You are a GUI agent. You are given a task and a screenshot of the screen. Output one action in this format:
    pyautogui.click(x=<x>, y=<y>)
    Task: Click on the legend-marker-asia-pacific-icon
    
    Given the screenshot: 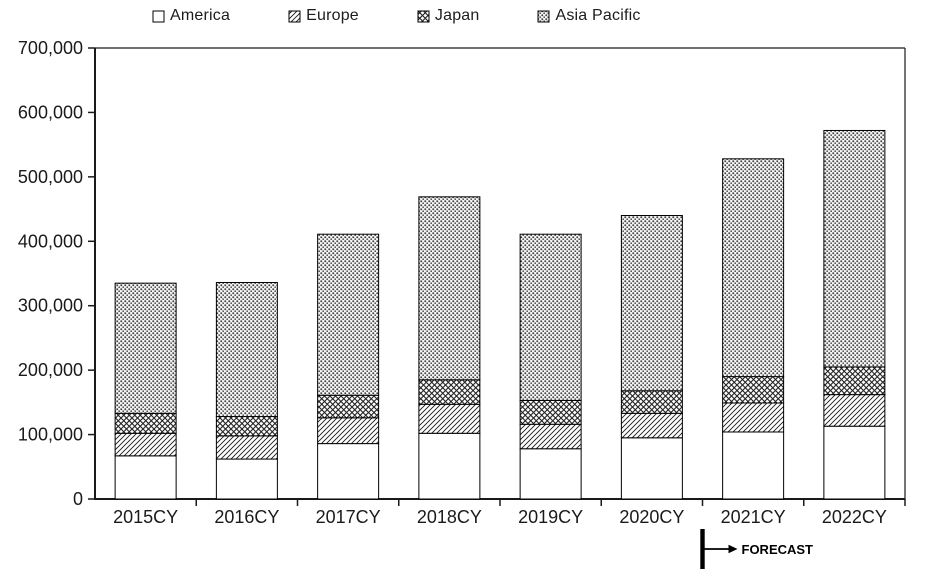 What is the action you would take?
    pyautogui.click(x=543, y=16)
    